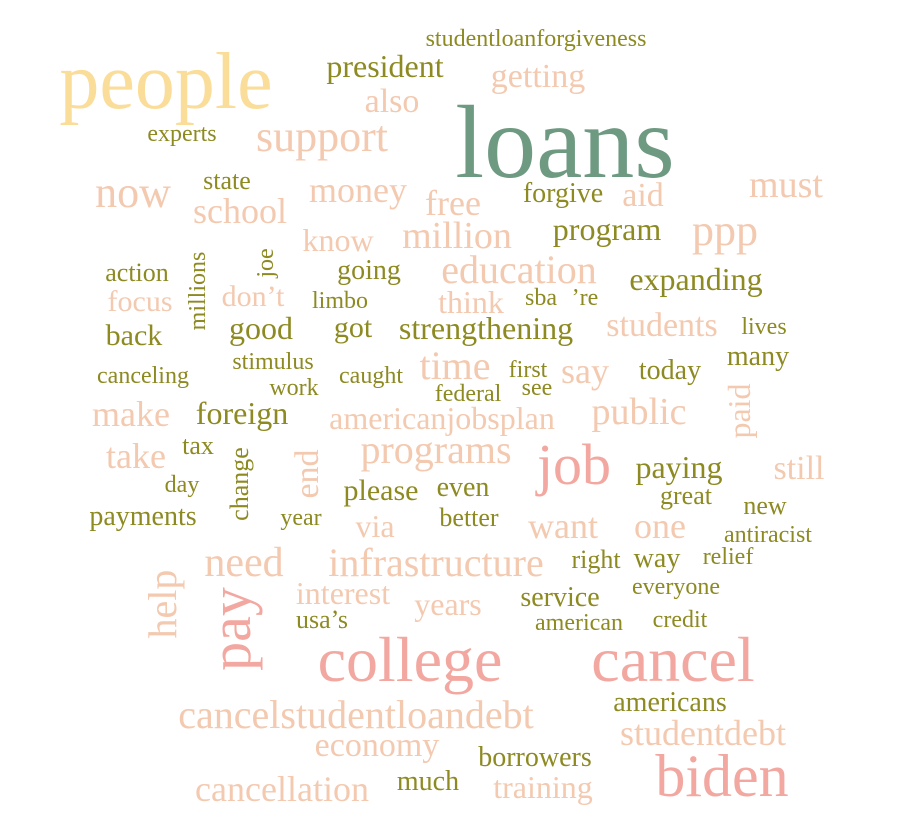 The height and width of the screenshot is (832, 906). Describe the element at coordinates (136, 456) in the screenshot. I see `word-take: take` at that location.